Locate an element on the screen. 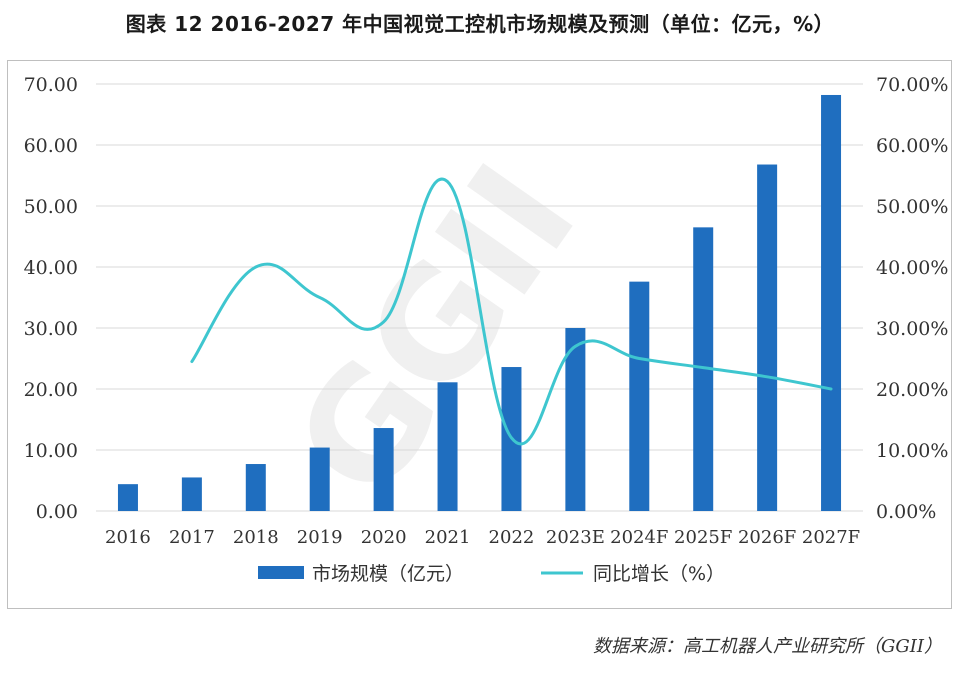 The width and height of the screenshot is (960, 673). bar-2021 is located at coordinates (447, 446).